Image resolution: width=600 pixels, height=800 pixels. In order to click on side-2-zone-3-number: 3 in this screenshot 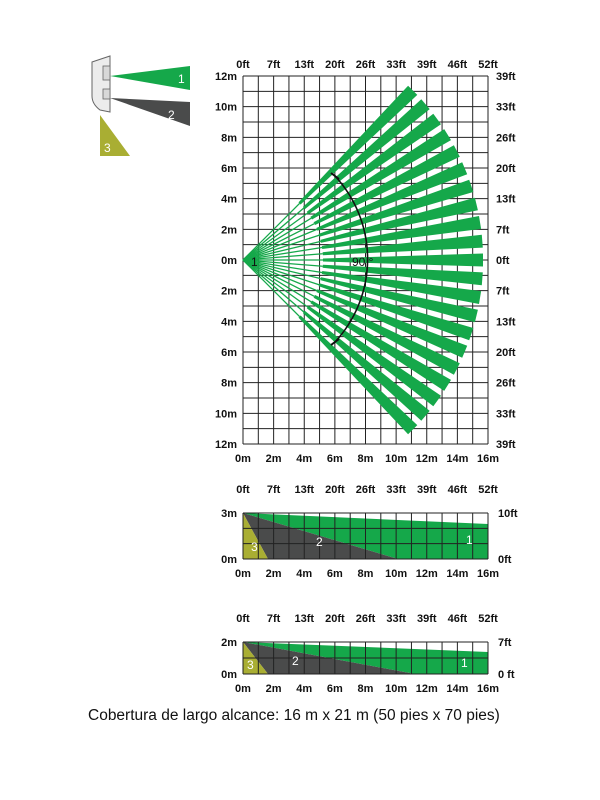, I will do `click(250, 665)`.